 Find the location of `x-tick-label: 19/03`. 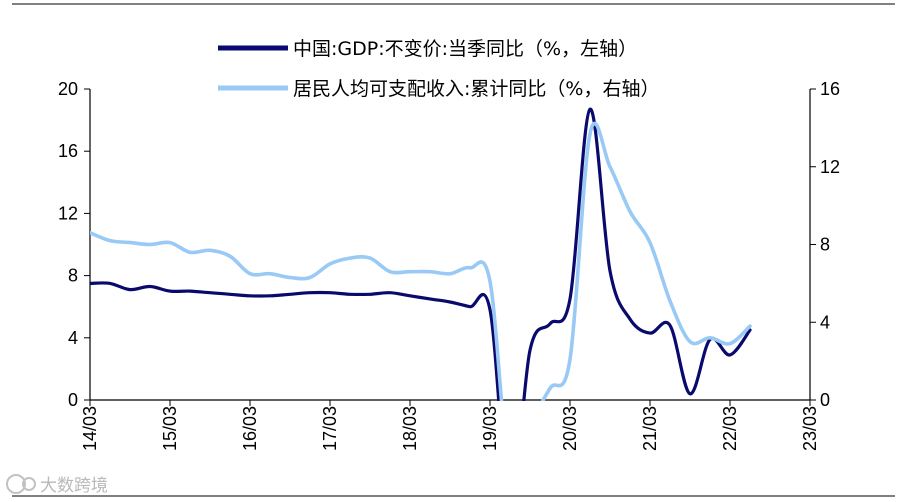

x-tick-label: 19/03 is located at coordinates (490, 428).